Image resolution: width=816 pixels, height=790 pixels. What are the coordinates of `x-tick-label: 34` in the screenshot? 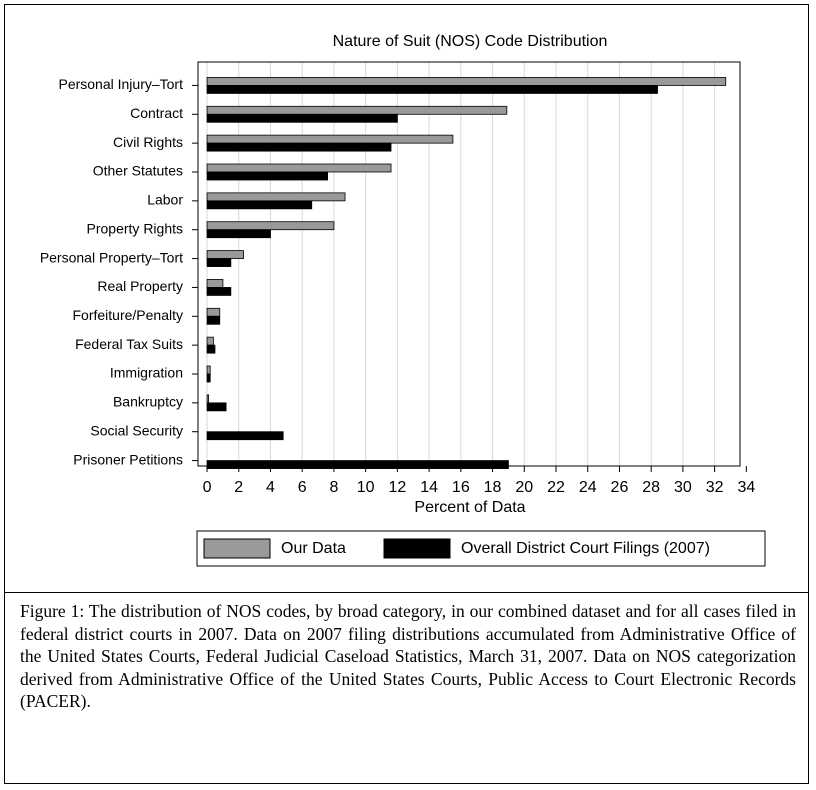 It's located at (746, 487).